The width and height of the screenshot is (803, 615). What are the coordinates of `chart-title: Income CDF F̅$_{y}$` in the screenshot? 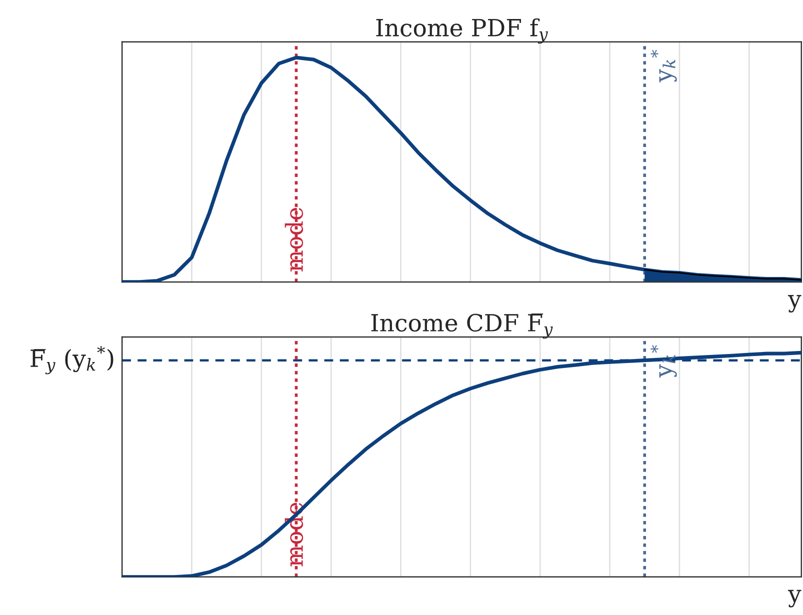 It's located at (462, 326).